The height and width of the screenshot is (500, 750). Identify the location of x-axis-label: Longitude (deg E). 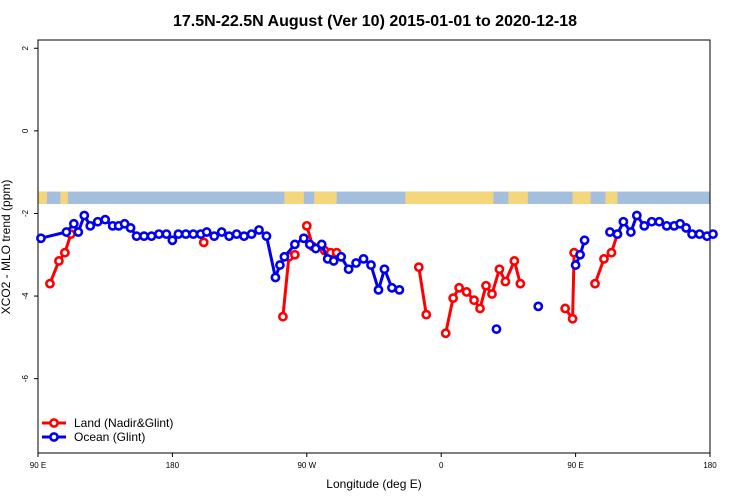
(373, 484).